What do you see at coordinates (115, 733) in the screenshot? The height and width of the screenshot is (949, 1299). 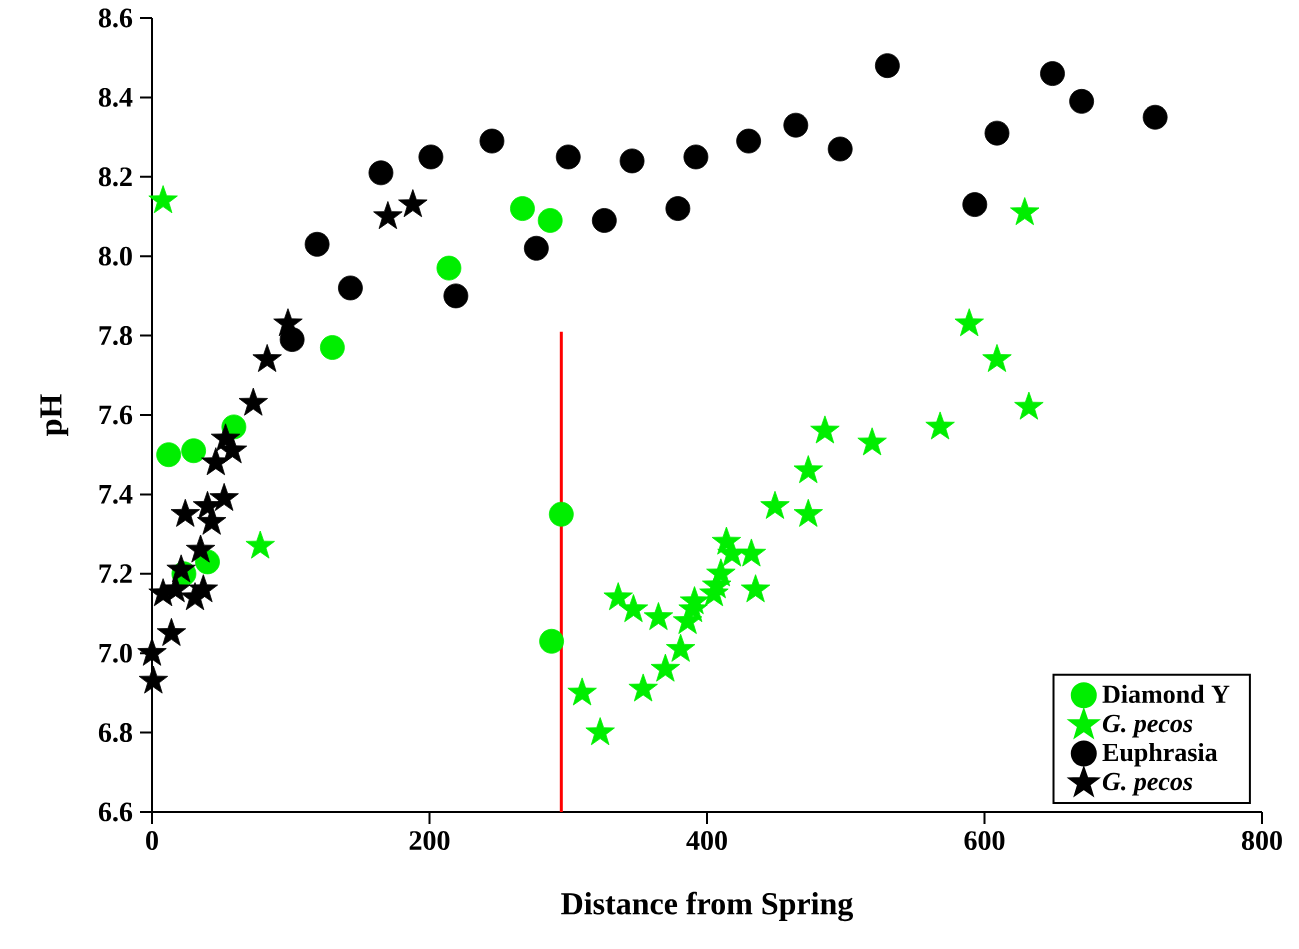 I see `y-tick-label: 6.8` at bounding box center [115, 733].